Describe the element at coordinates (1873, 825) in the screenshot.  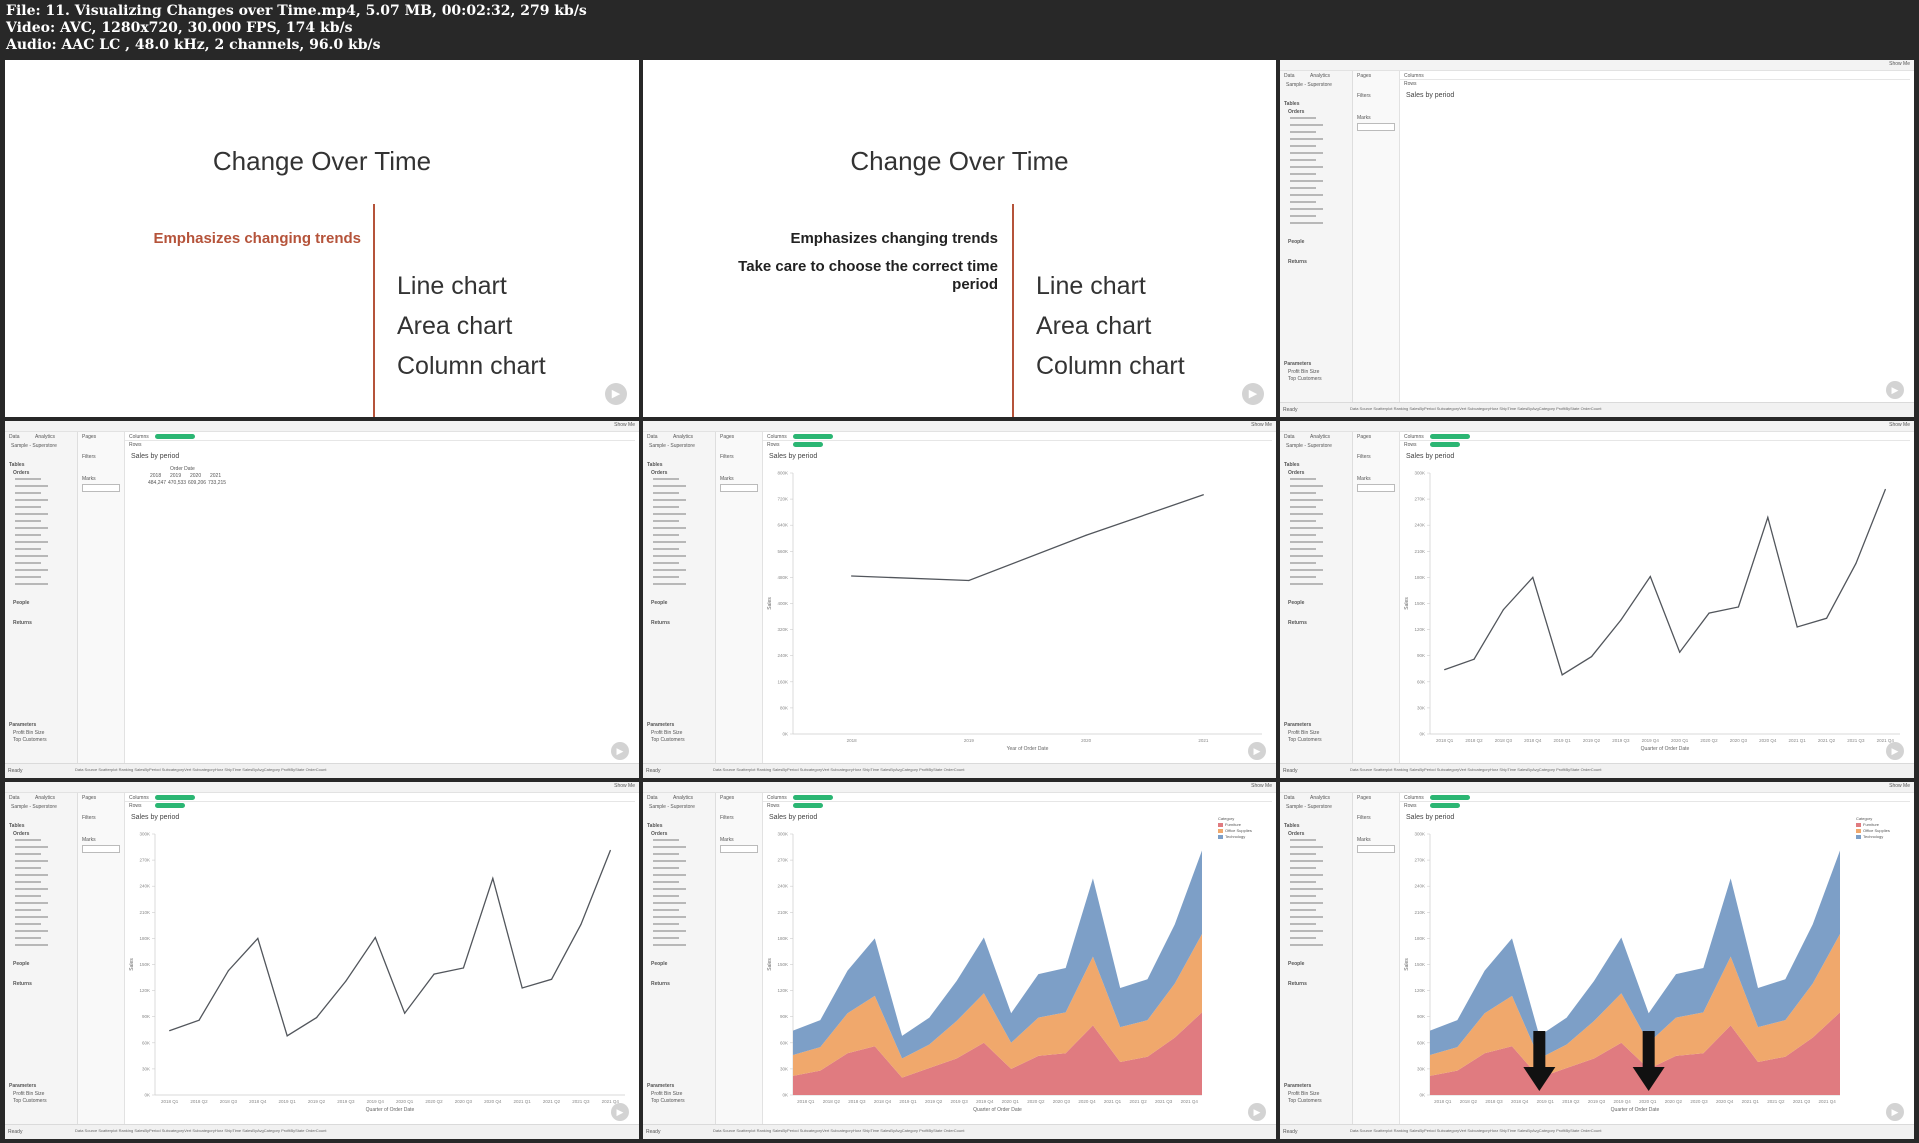
I see `legend-item: Furniture` at that location.